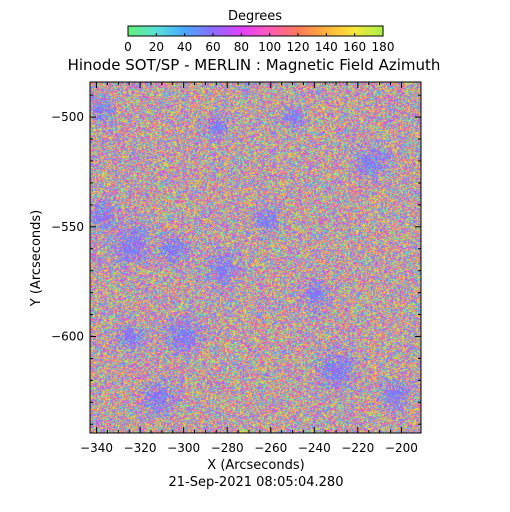  Describe the element at coordinates (212, 47) in the screenshot. I see `colorbar-tick-label: 60` at that location.